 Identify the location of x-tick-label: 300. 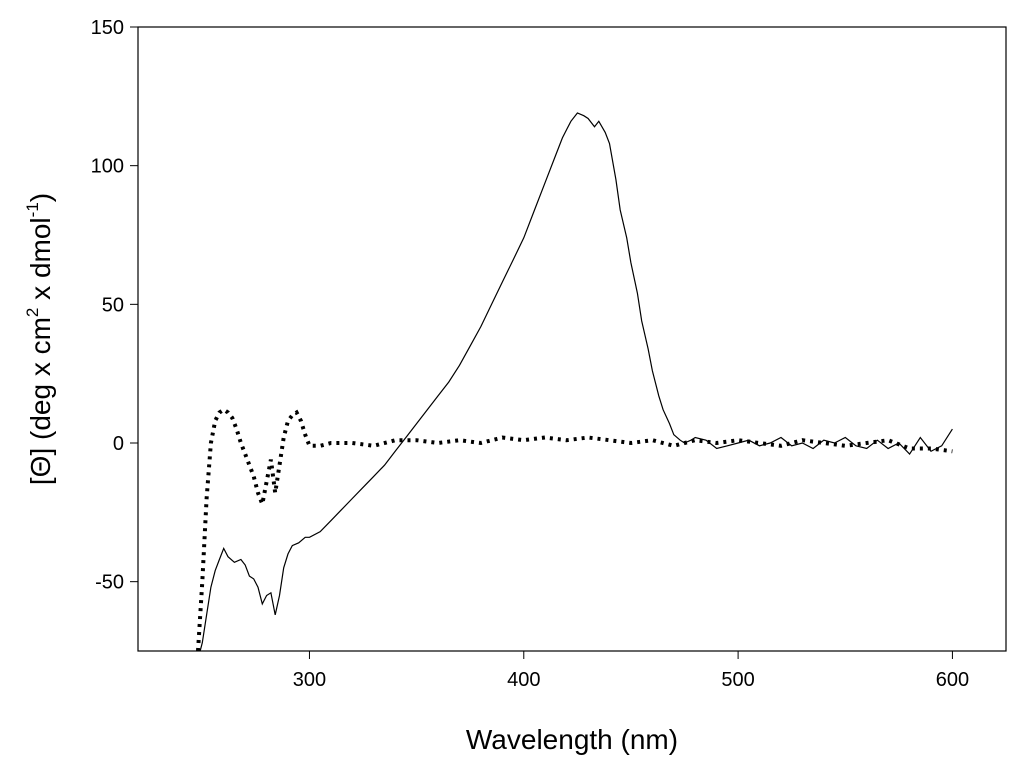
(309, 680).